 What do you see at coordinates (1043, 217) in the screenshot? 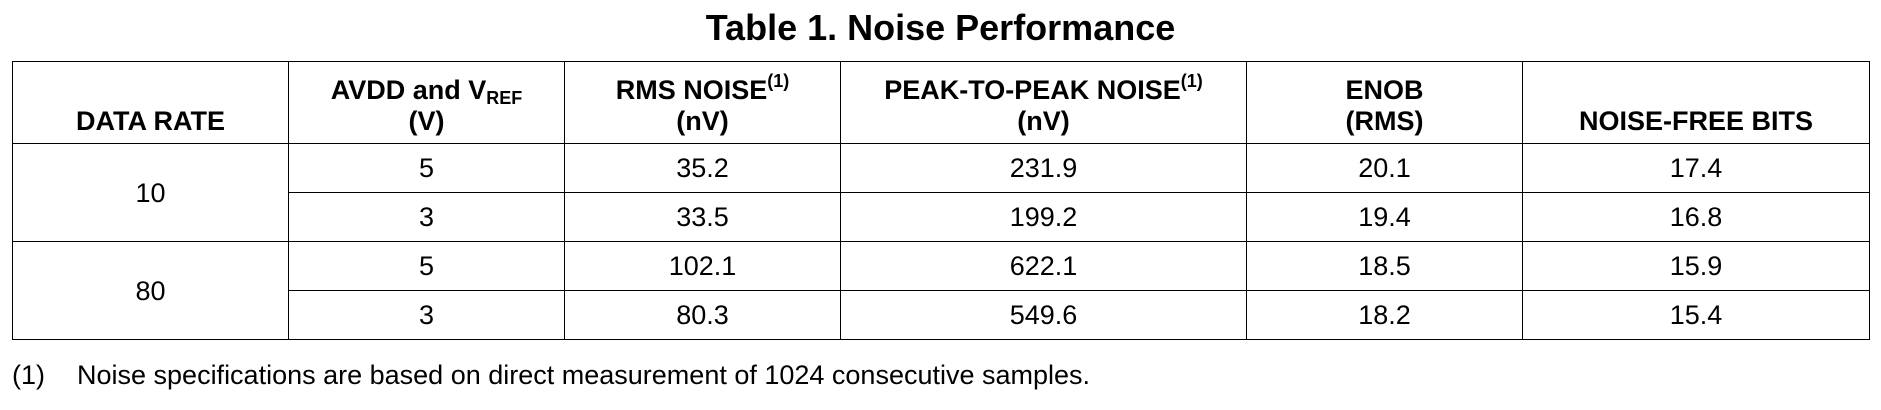
I see `pp-noise-cell: 199.2` at bounding box center [1043, 217].